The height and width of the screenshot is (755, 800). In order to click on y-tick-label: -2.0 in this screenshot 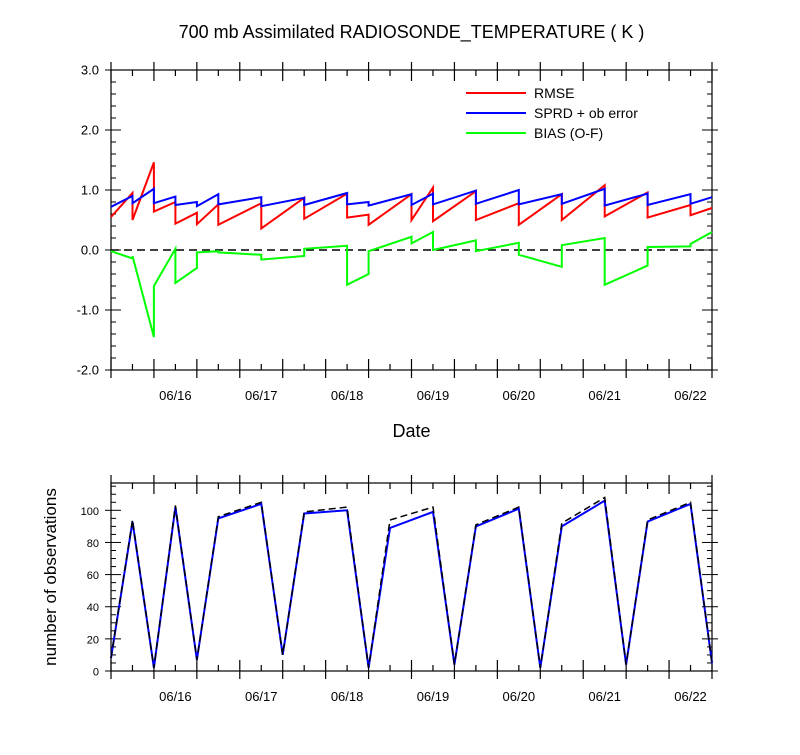, I will do `click(88, 370)`.